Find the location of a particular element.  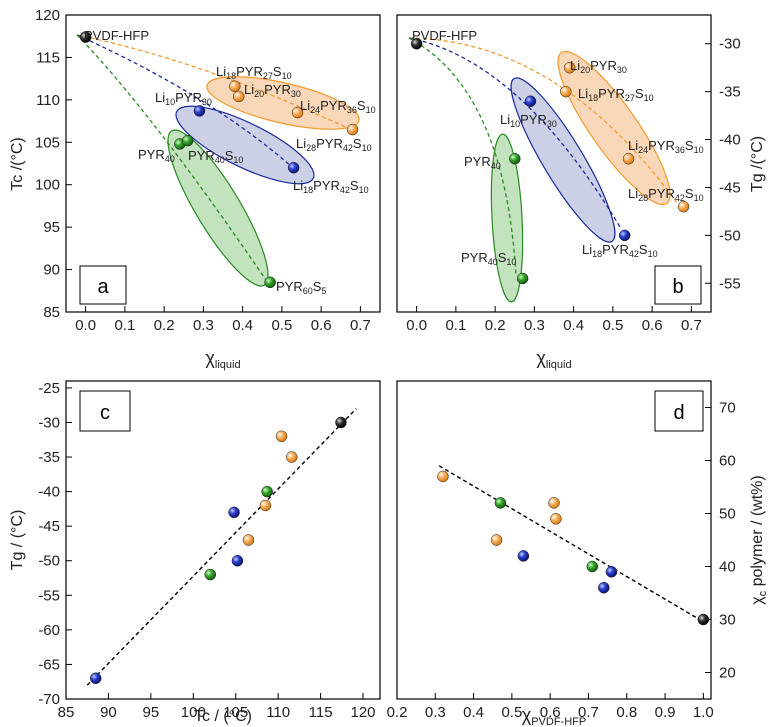

y-tick-label: 115 is located at coordinates (48, 57).